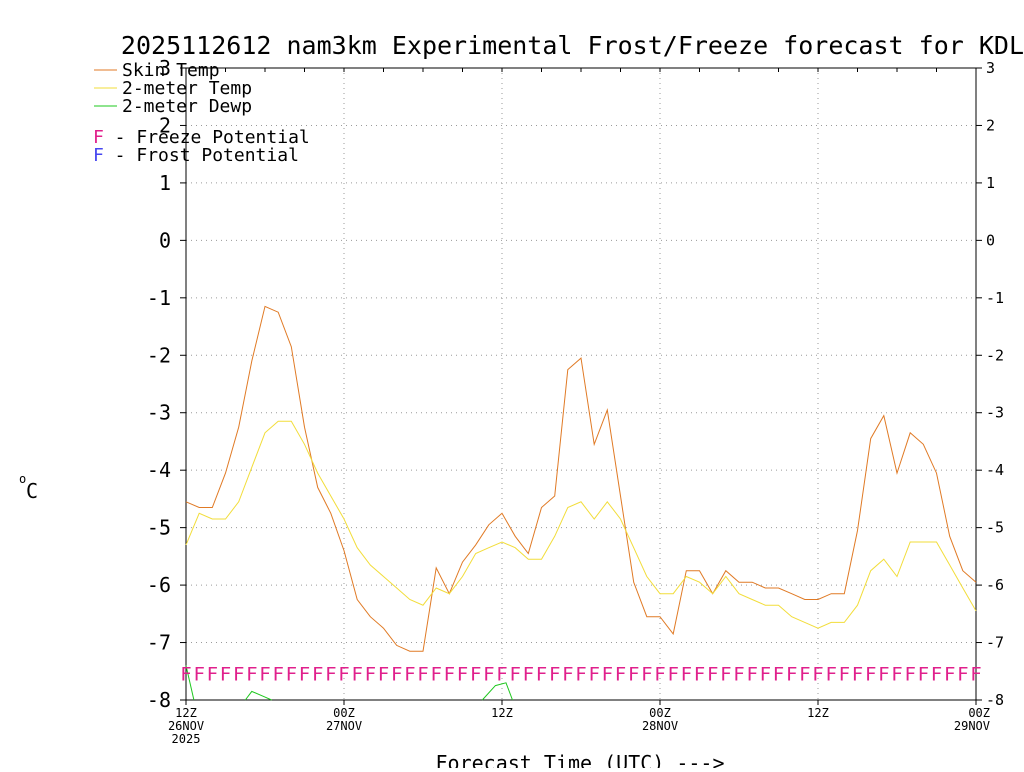 This screenshot has height=772, width=1024. I want to click on y-tick-label-left: -4, so click(159, 470).